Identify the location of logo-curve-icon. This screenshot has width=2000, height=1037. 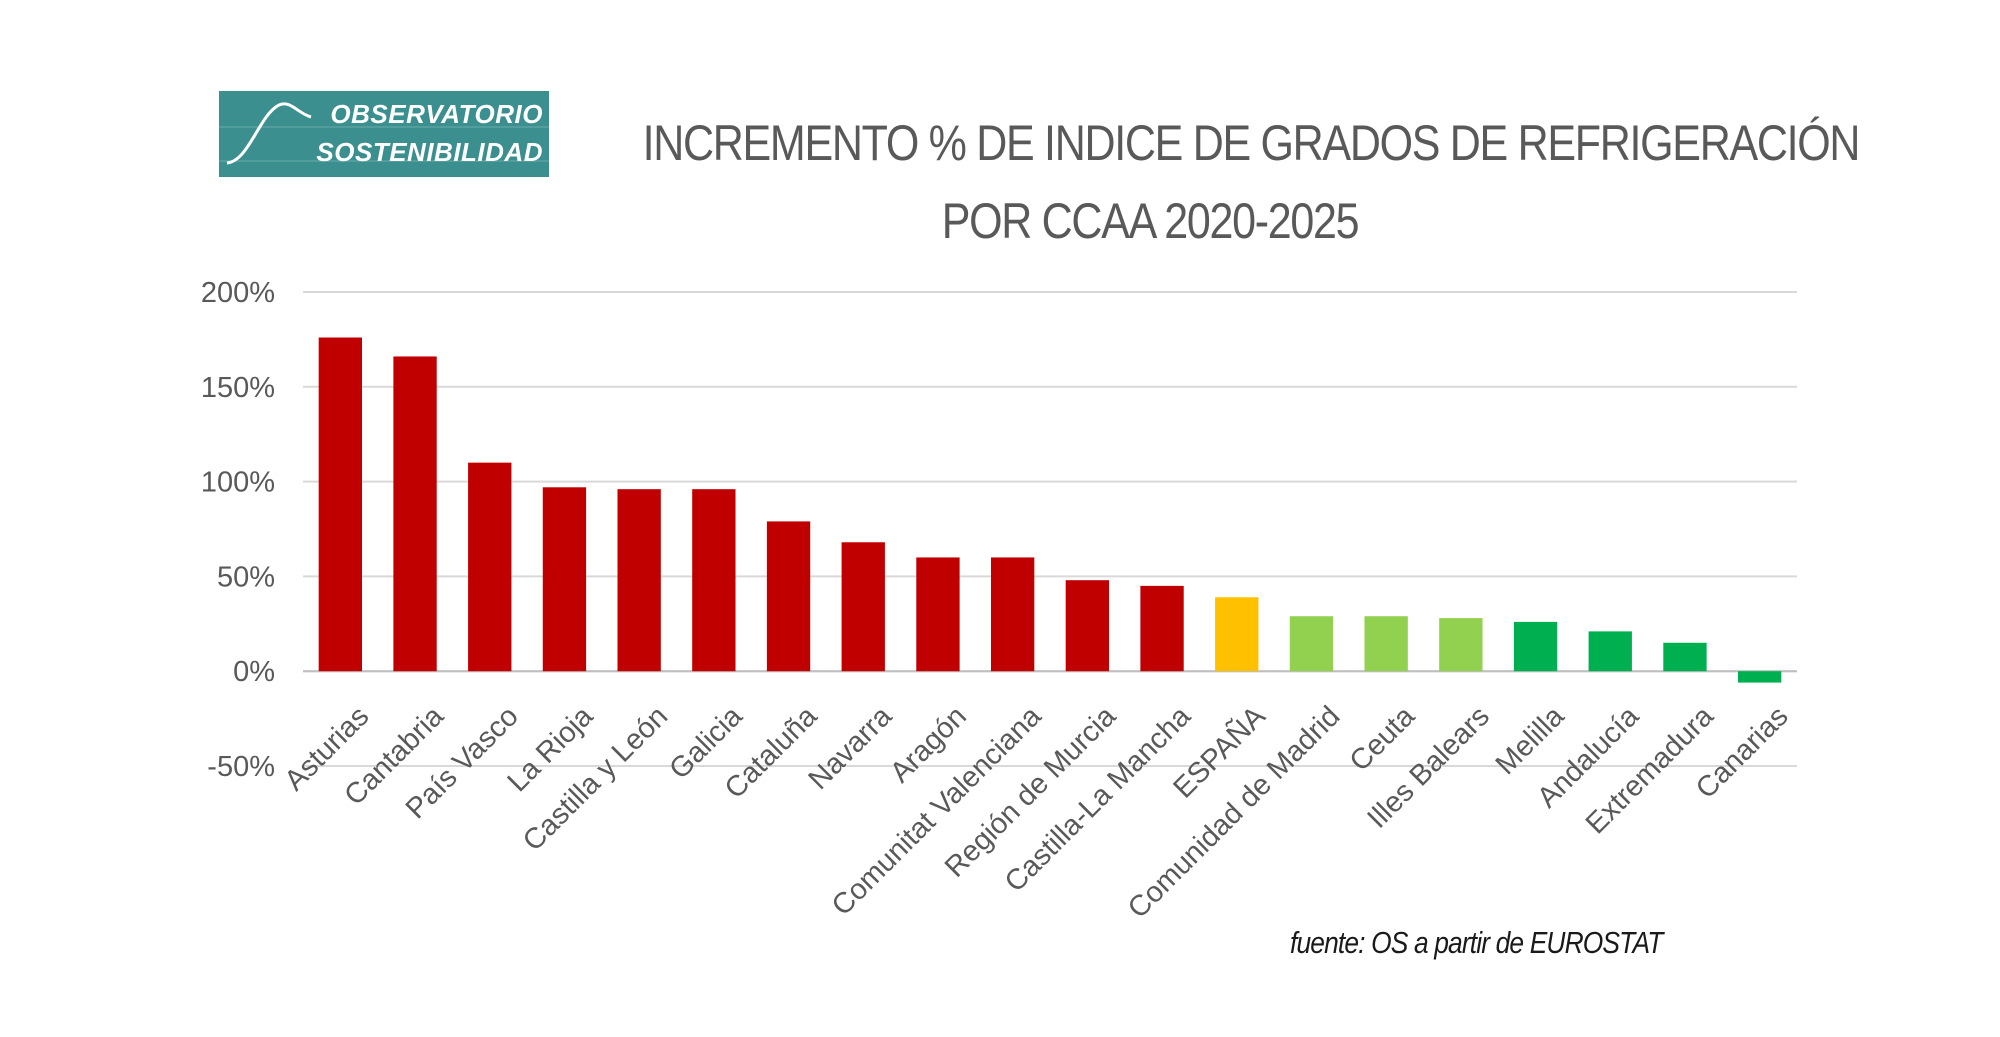
(384, 133).